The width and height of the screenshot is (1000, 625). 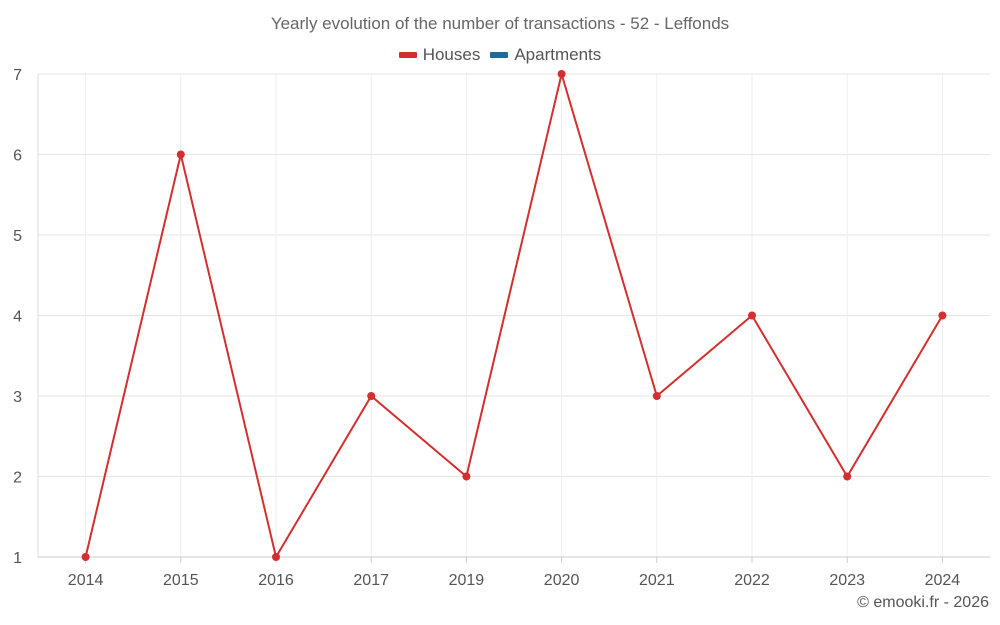 I want to click on x-tick-label: 2020, so click(x=562, y=580).